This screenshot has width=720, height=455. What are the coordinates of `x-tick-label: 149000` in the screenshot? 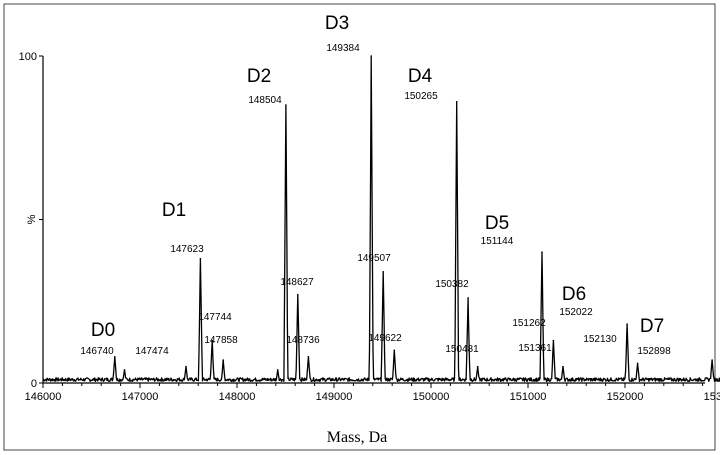 It's located at (334, 397).